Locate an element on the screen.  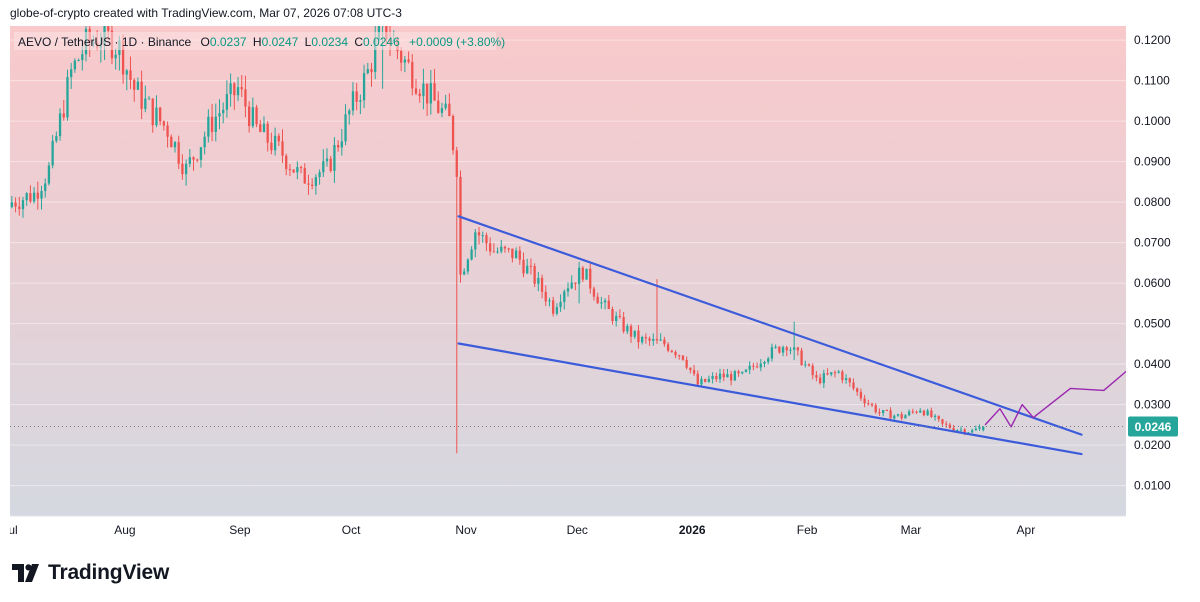
trendline-lower is located at coordinates (770, 399).